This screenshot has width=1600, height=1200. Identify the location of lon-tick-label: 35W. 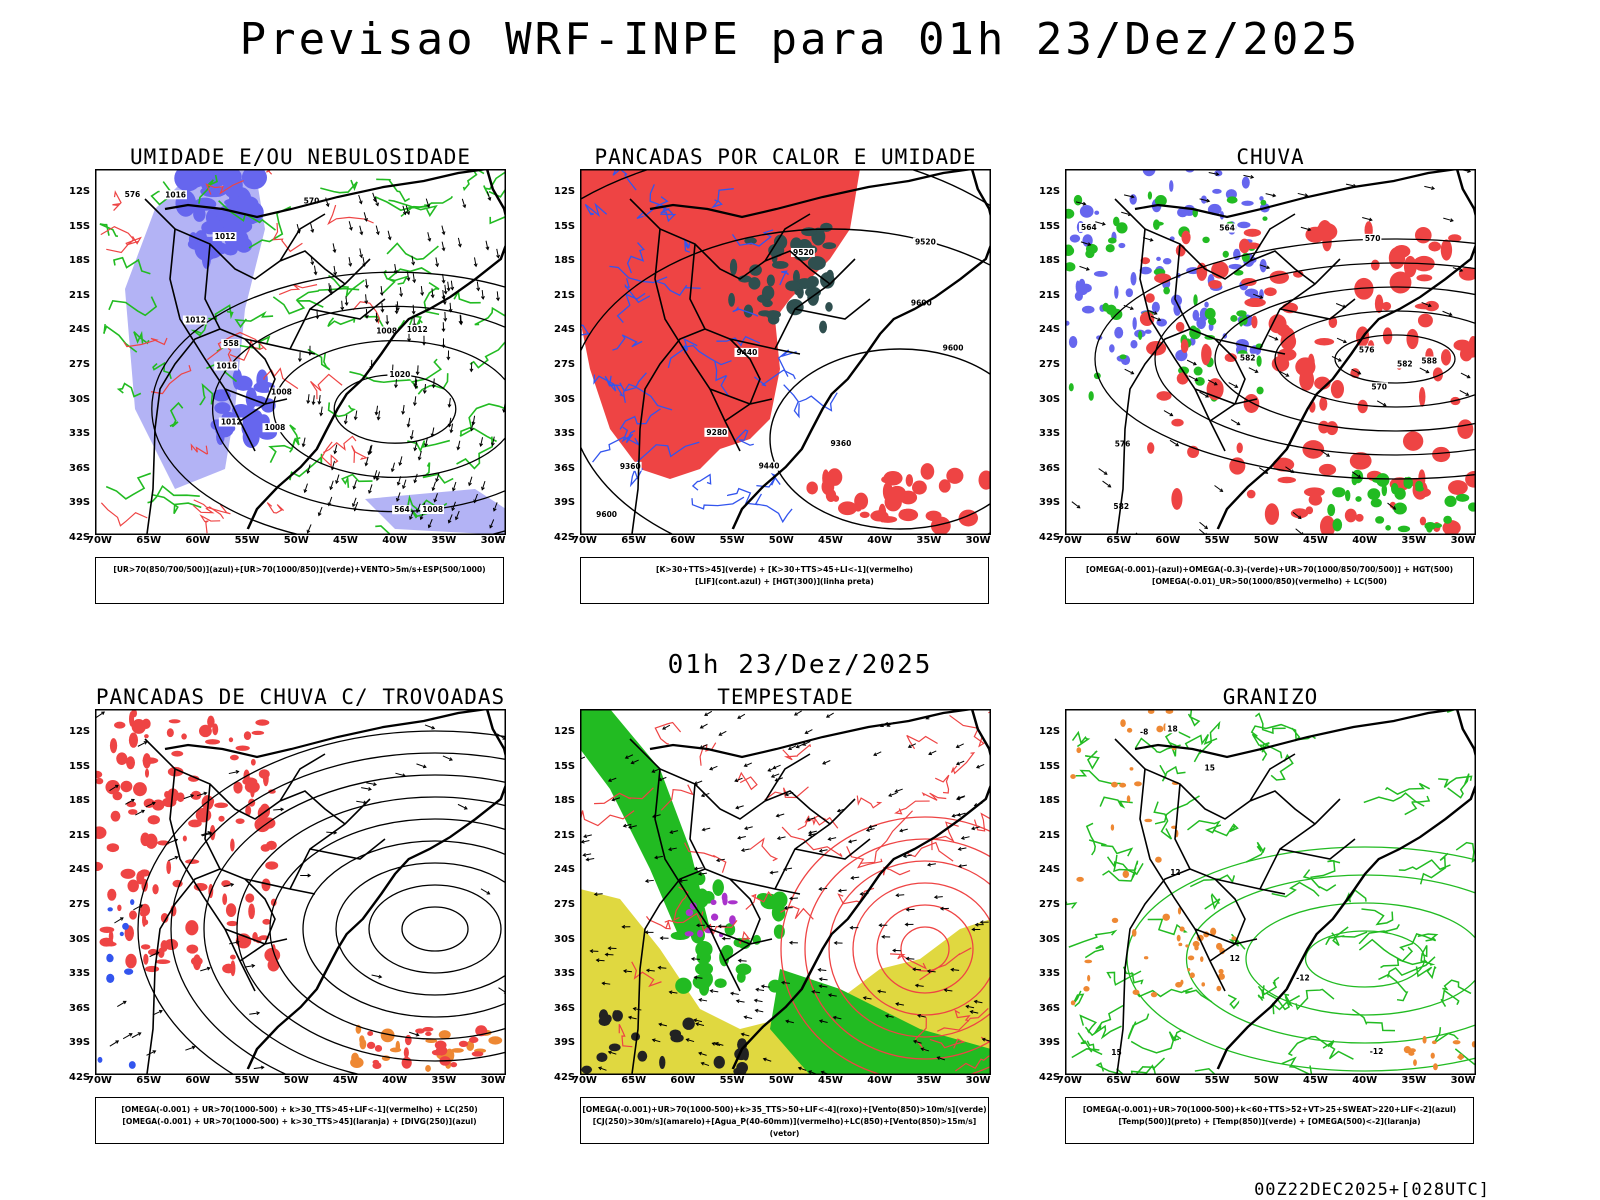
(929, 540).